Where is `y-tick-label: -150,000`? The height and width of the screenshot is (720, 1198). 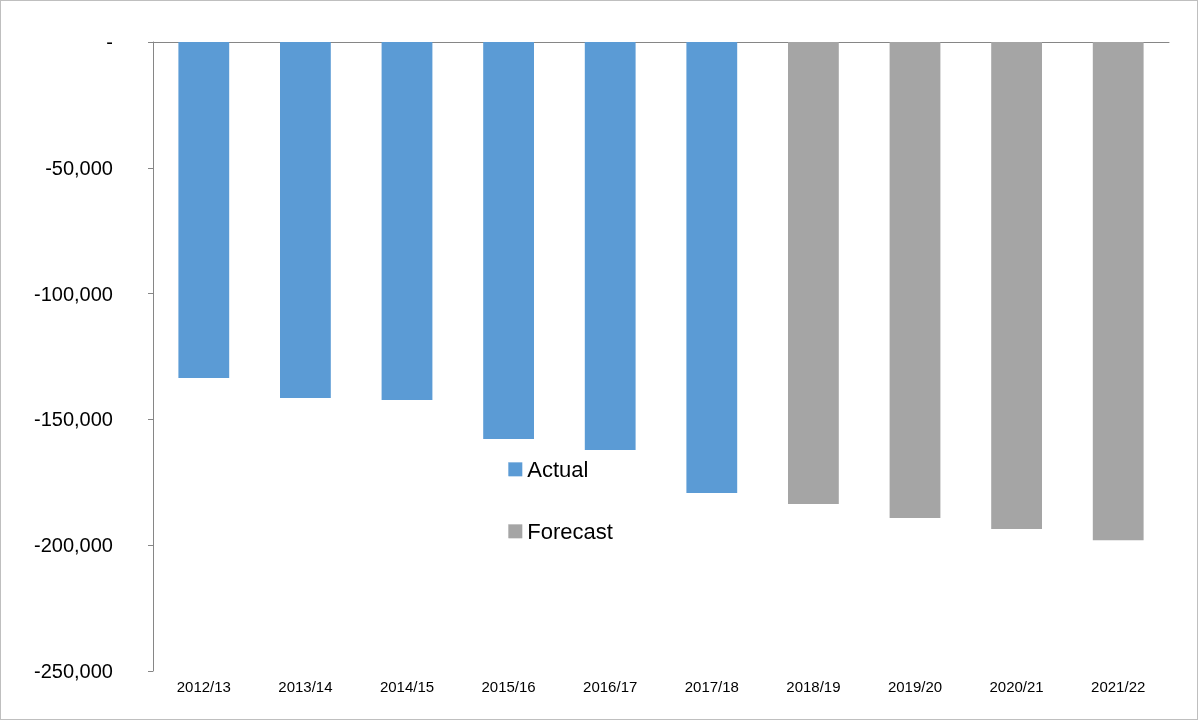
y-tick-label: -150,000 is located at coordinates (73, 419).